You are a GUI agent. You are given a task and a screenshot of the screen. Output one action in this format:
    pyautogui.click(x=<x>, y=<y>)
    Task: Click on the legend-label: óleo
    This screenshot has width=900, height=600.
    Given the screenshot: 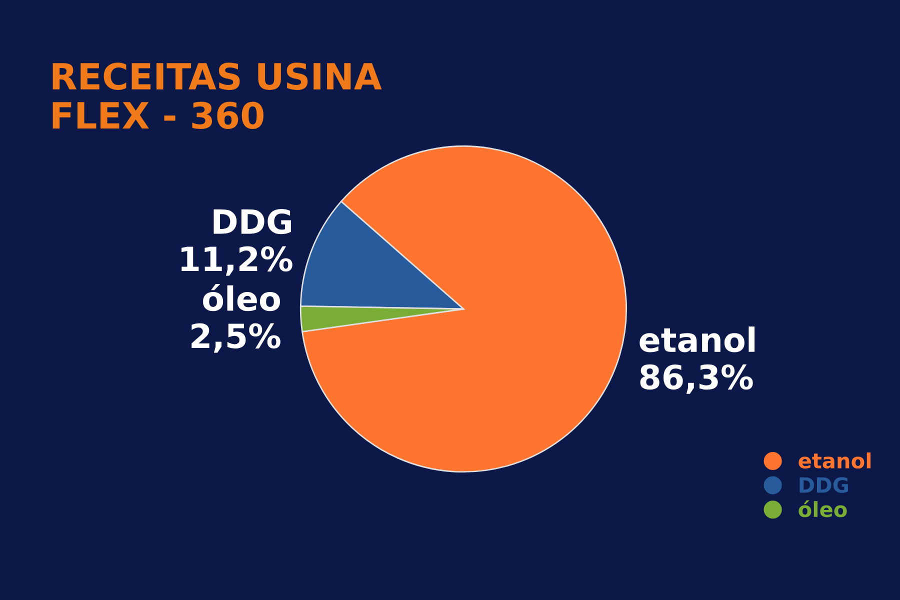 What is the action you would take?
    pyautogui.click(x=822, y=509)
    